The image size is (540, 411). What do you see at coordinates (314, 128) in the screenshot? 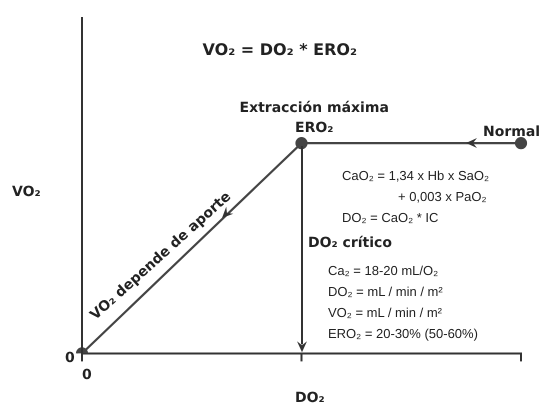
I see `text: ERO₂` at bounding box center [314, 128].